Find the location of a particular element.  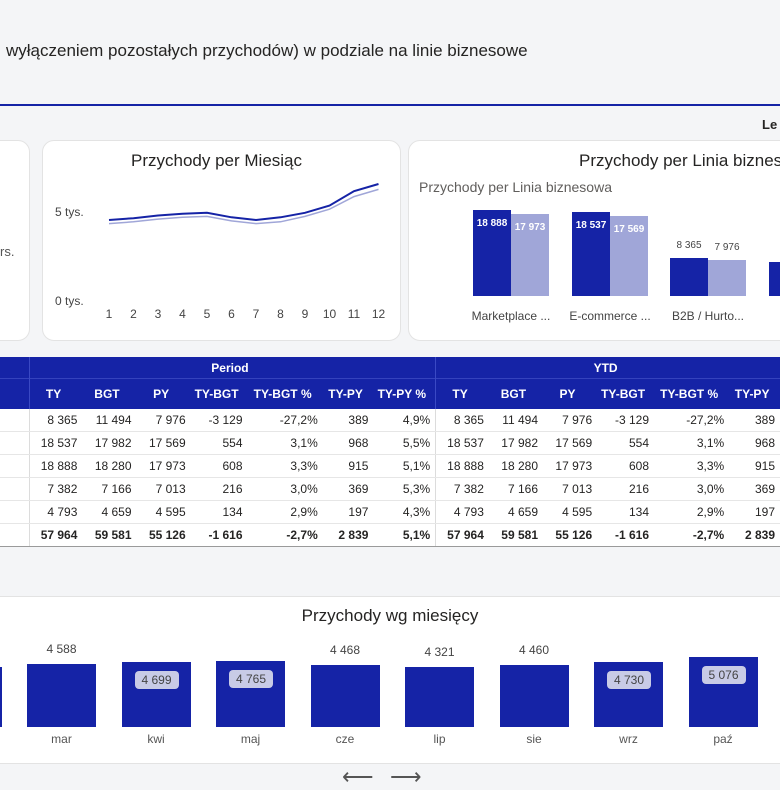

table-cell: 18 280 is located at coordinates (109, 466).